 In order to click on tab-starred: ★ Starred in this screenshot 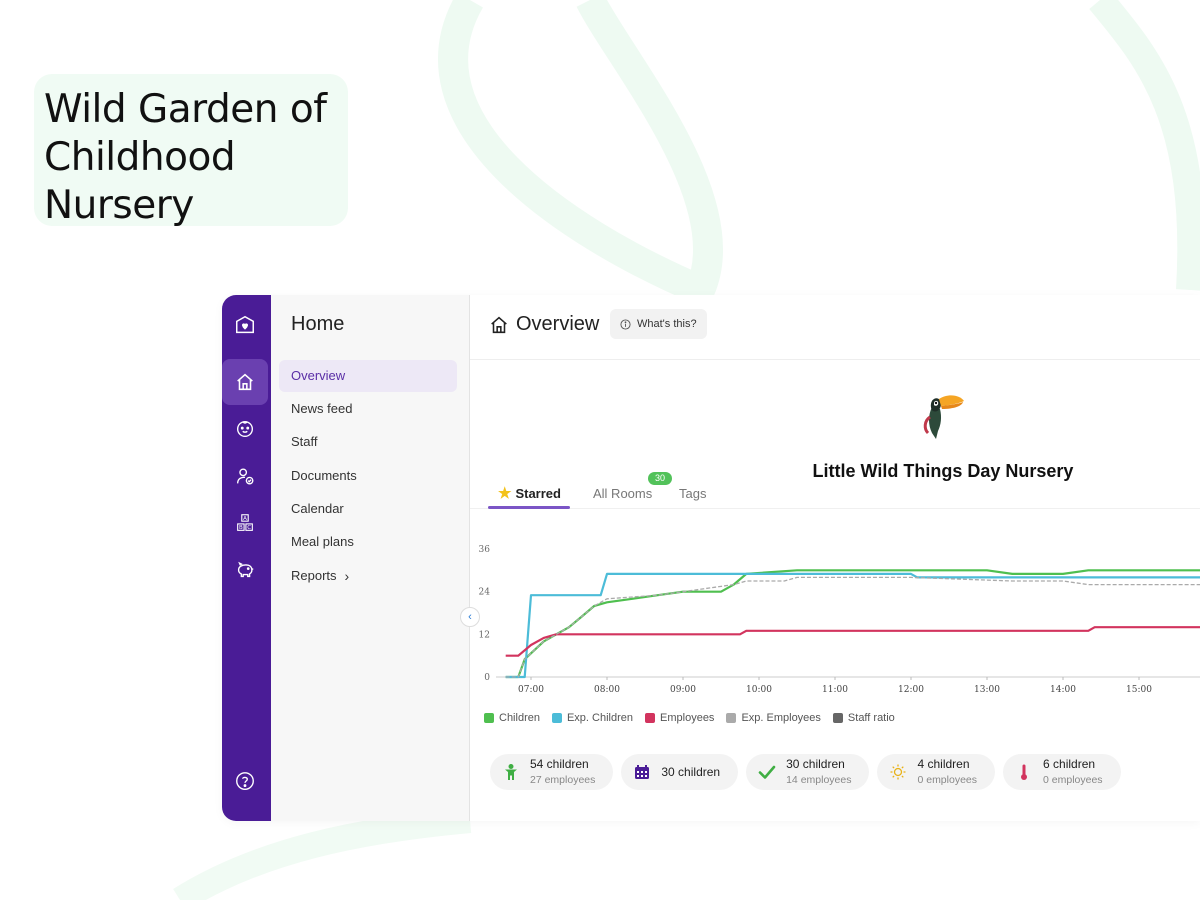, I will do `click(529, 493)`.